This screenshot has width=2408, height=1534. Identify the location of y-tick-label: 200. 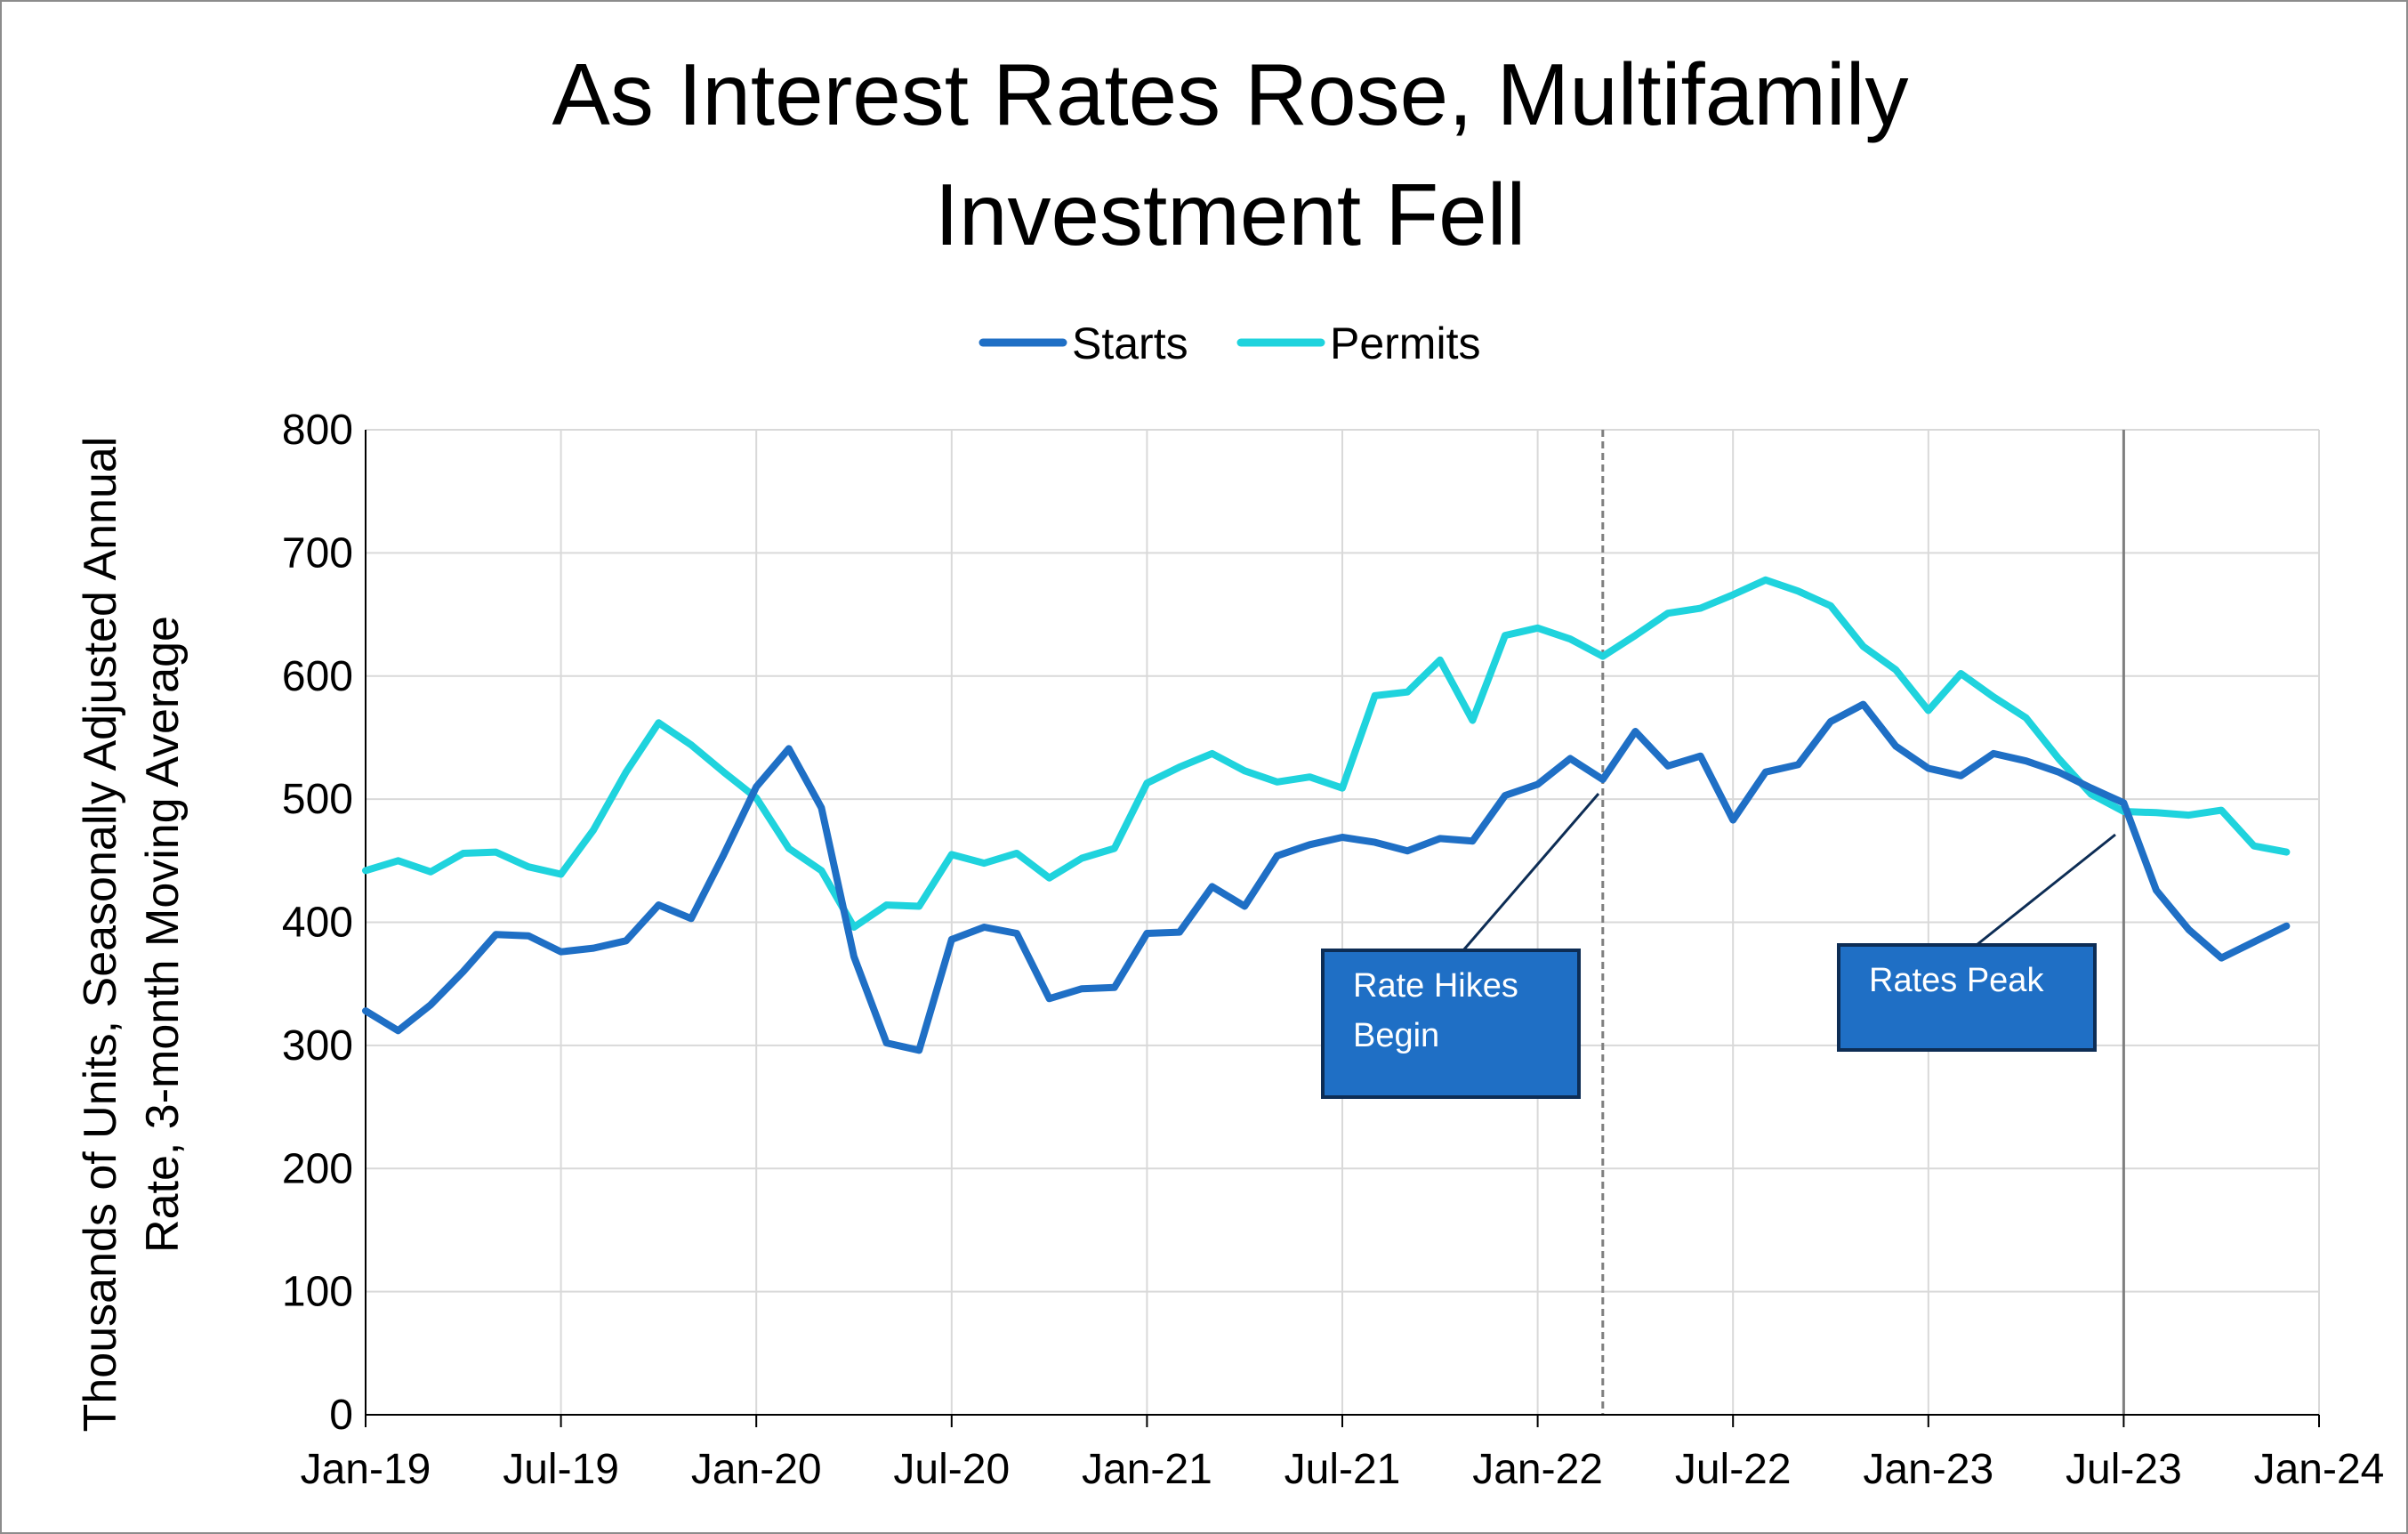
(317, 1168).